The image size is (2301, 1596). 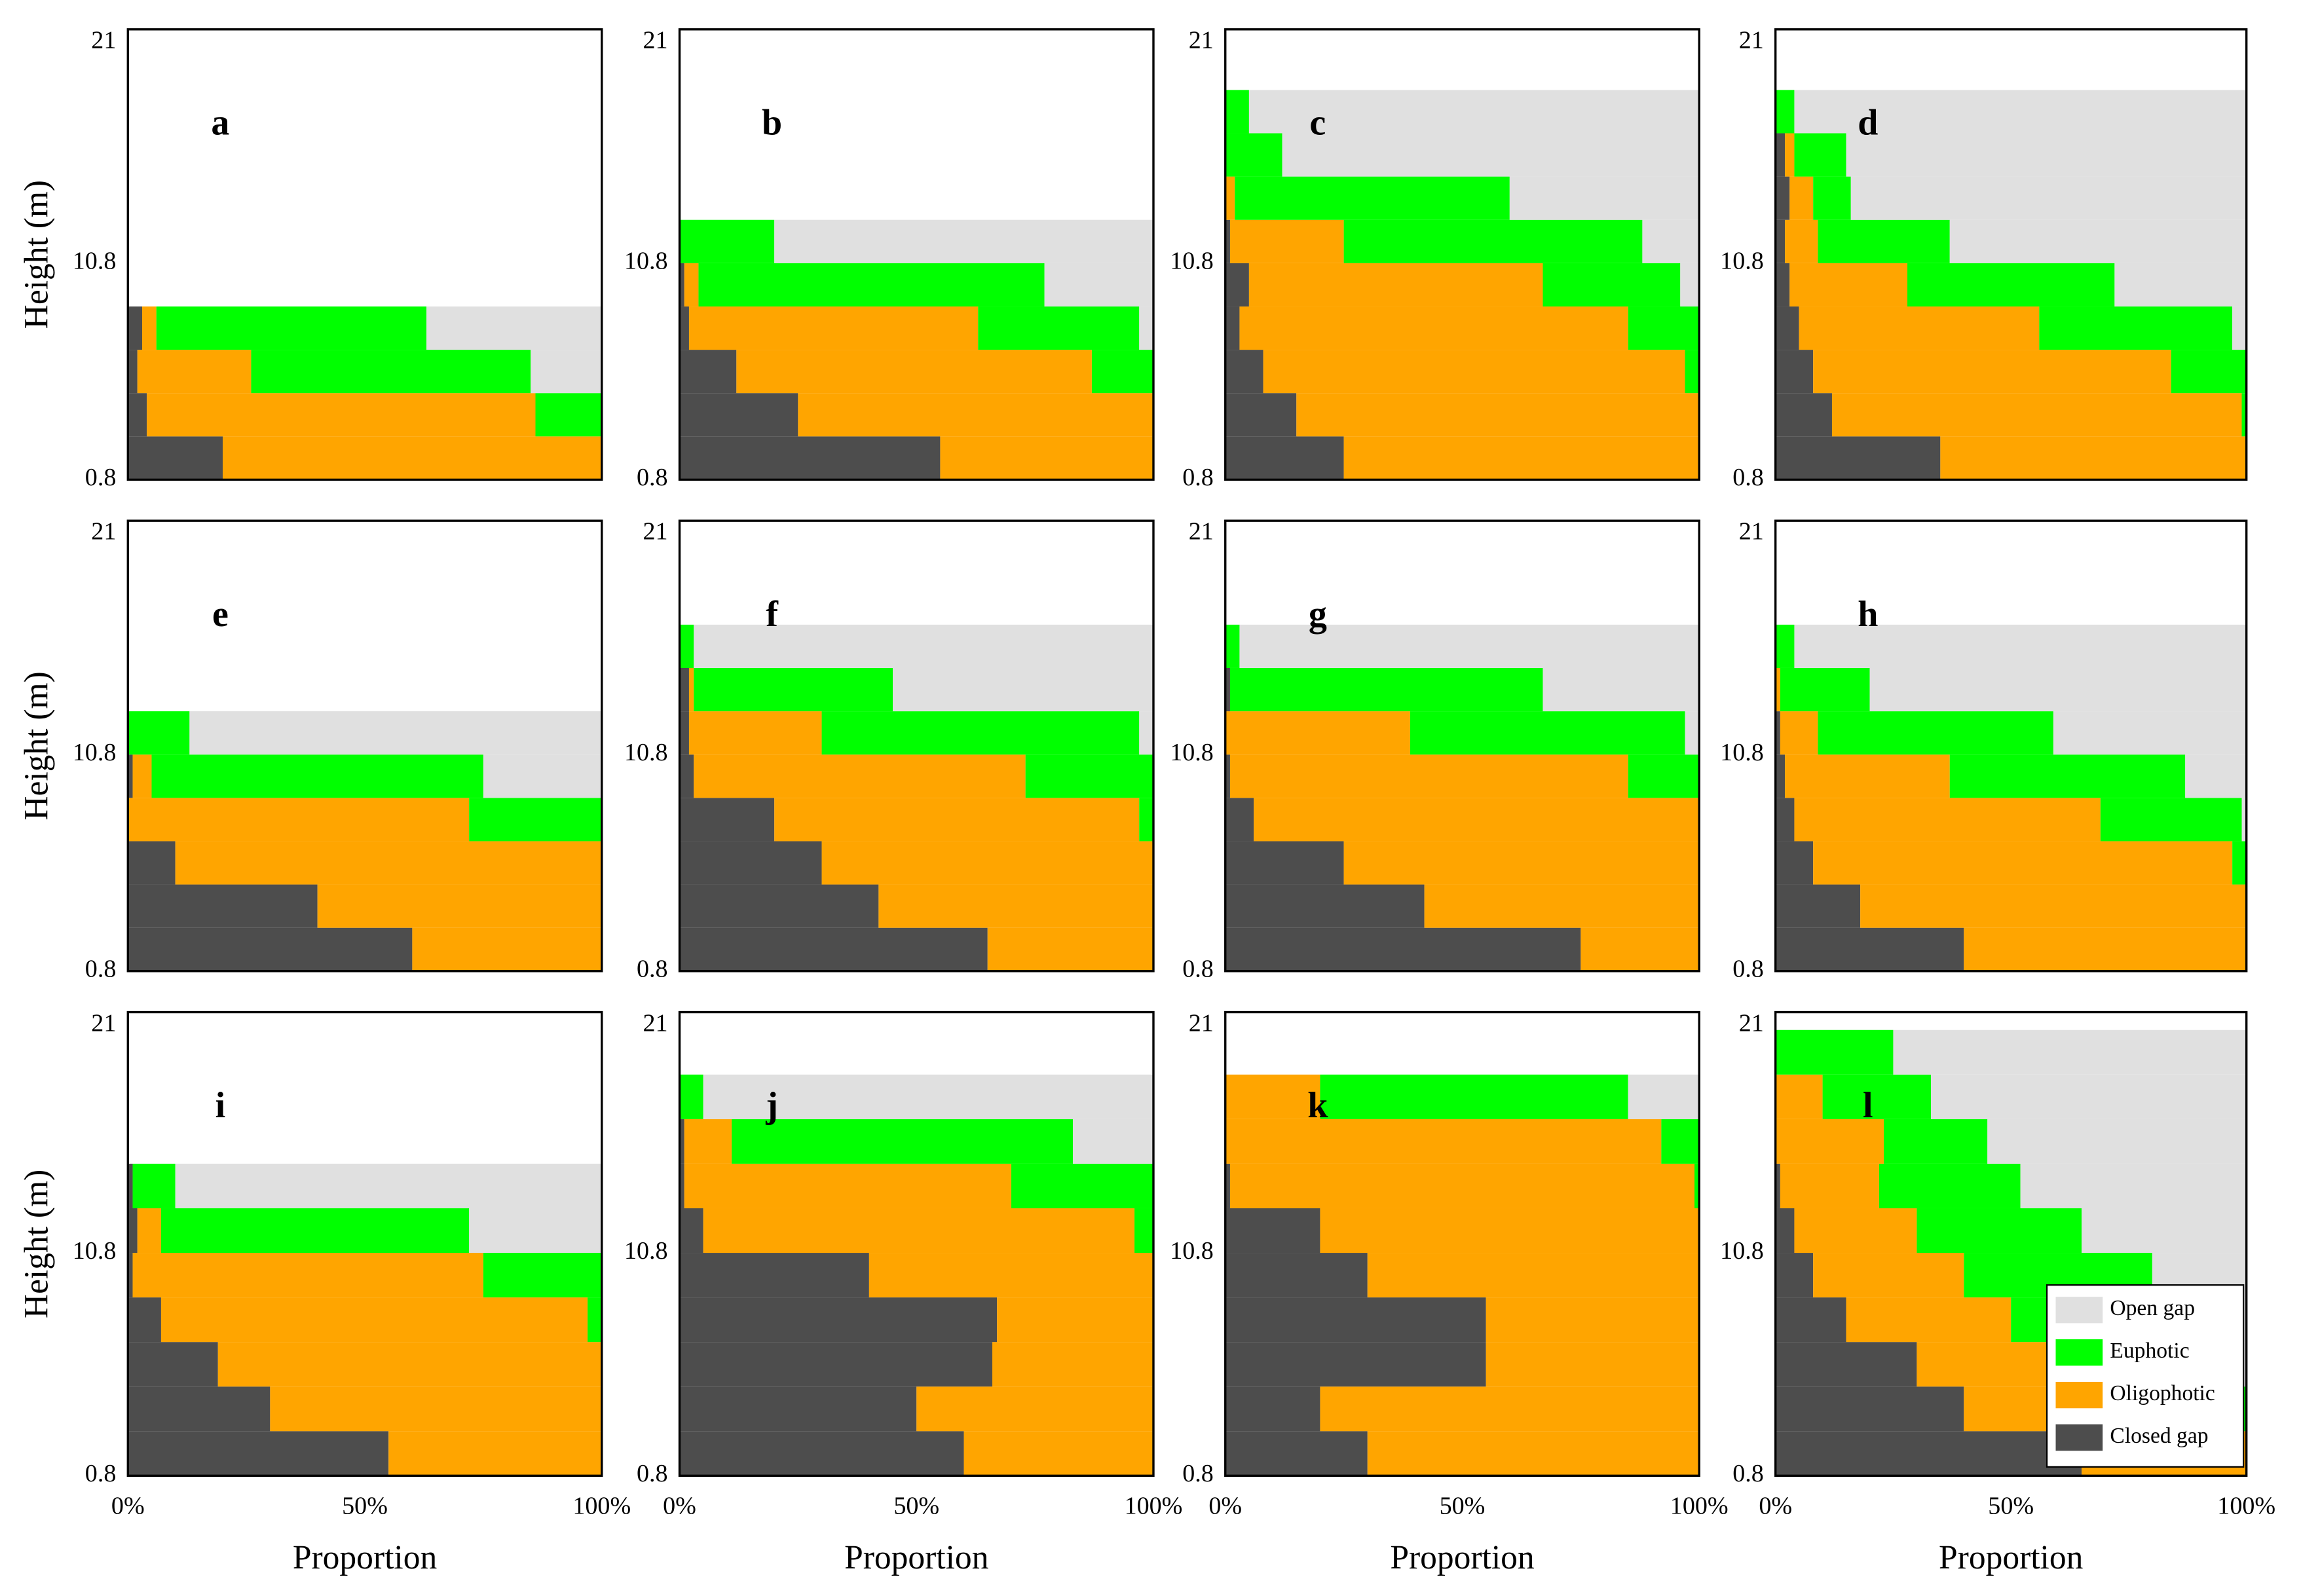 I want to click on panel-letter: d, so click(x=1868, y=122).